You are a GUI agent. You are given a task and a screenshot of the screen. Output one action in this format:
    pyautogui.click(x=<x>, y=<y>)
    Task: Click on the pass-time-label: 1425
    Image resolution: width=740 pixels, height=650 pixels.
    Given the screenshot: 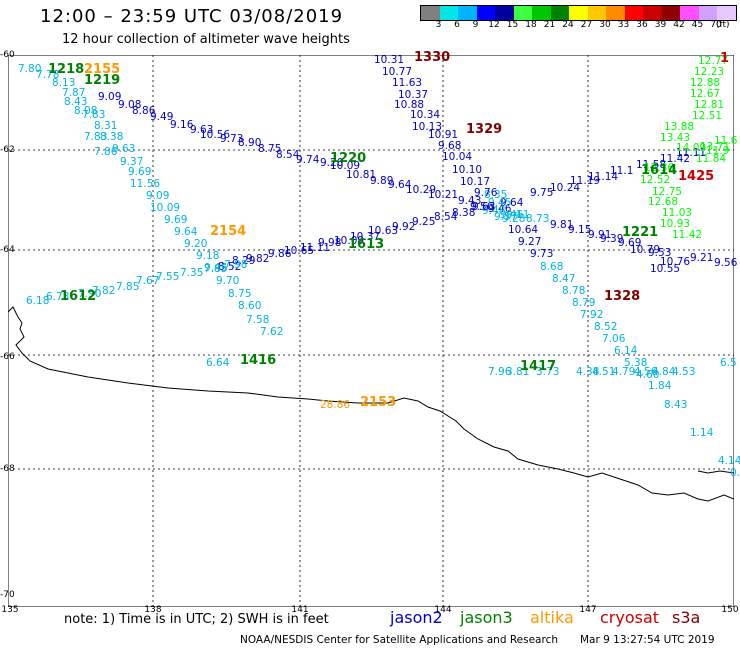 What is the action you would take?
    pyautogui.click(x=696, y=176)
    